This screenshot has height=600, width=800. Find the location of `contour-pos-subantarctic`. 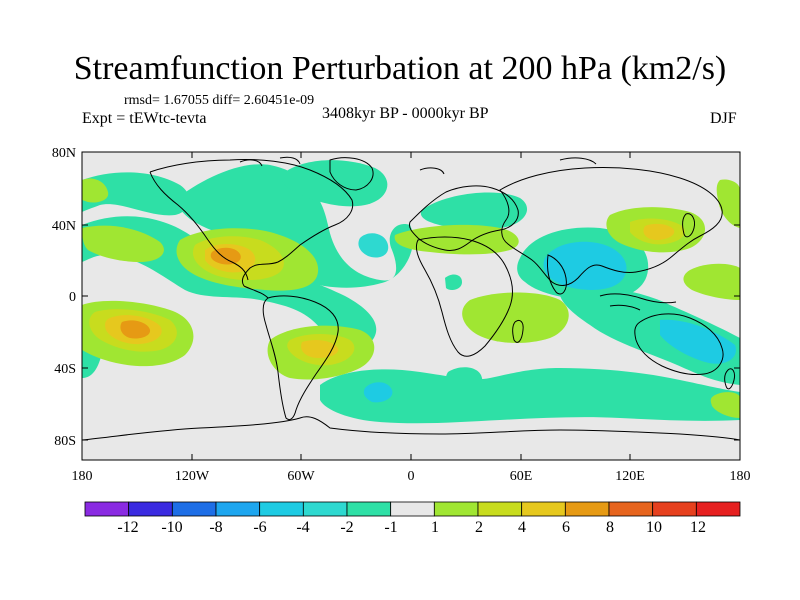

contour-pos-subantarctic is located at coordinates (725, 405).